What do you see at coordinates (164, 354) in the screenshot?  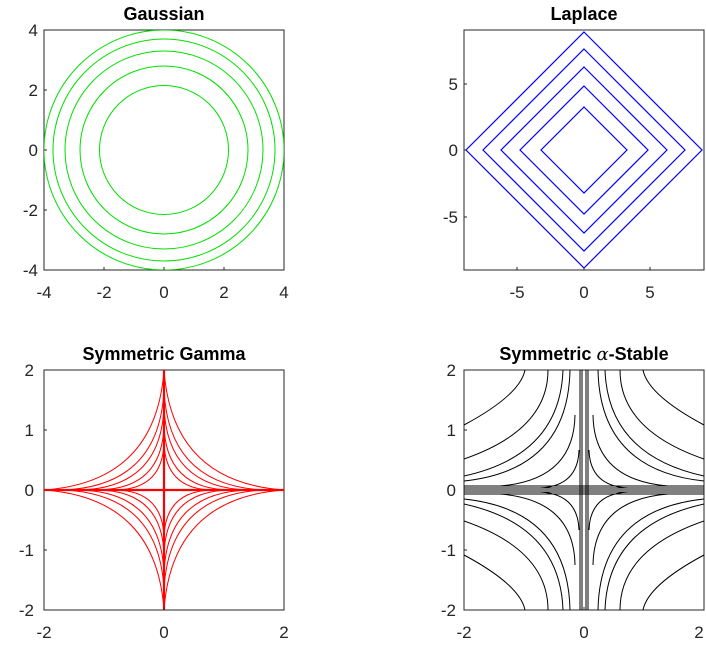 I see `subplot-title-symmetric-gamma: Symmetric Gamma` at bounding box center [164, 354].